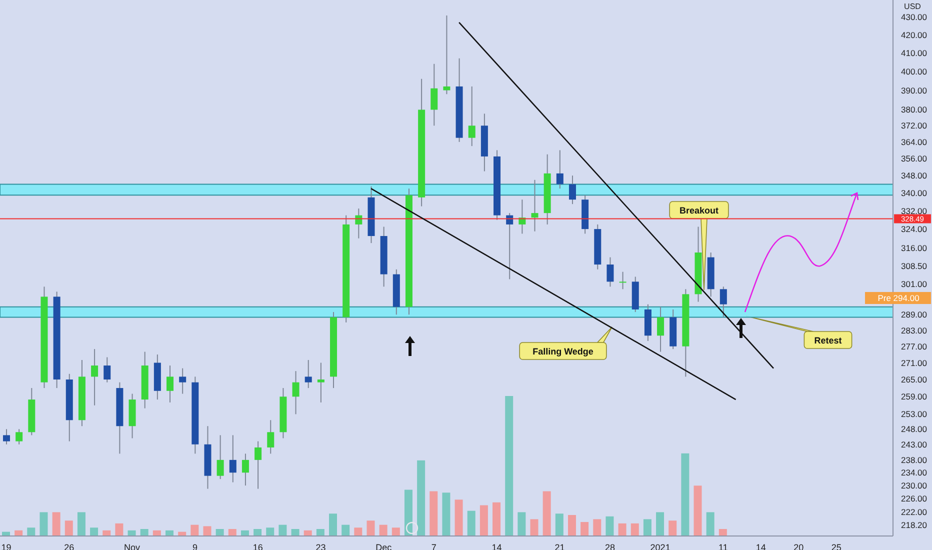 The width and height of the screenshot is (932, 550). I want to click on y-tick-label: 348.00, so click(914, 175).